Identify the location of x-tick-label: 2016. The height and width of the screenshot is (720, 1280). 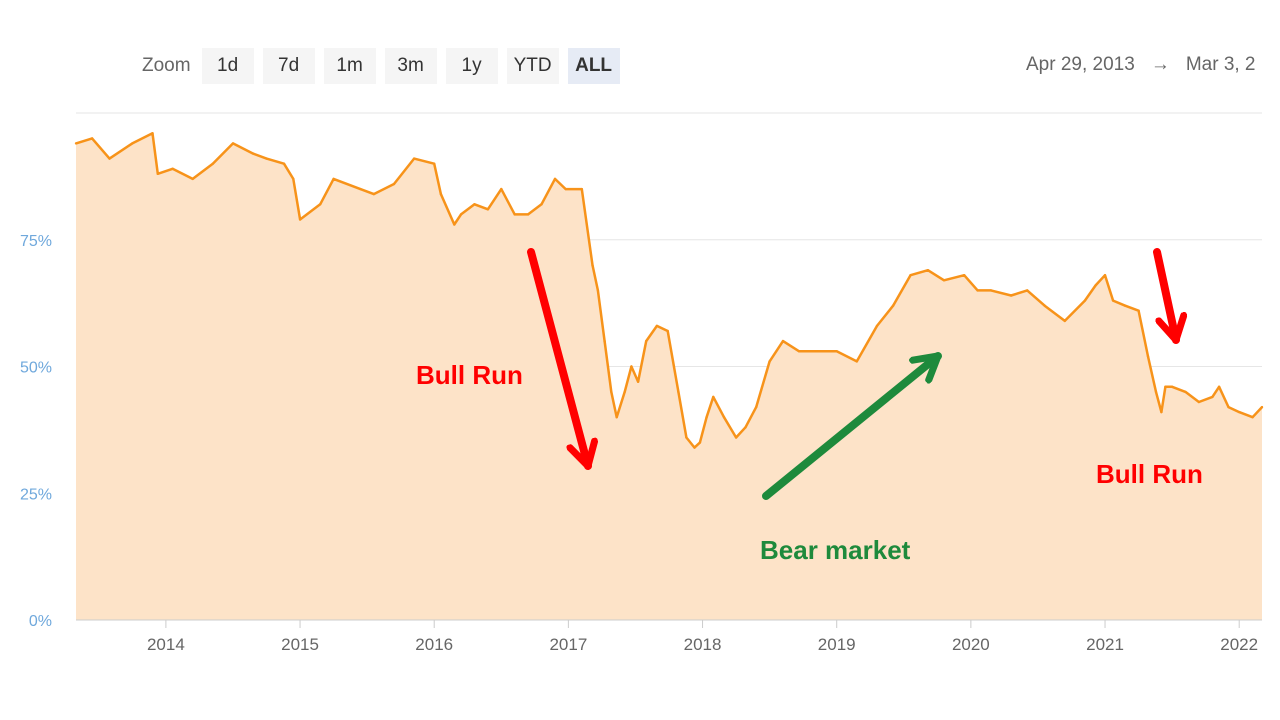
(434, 644).